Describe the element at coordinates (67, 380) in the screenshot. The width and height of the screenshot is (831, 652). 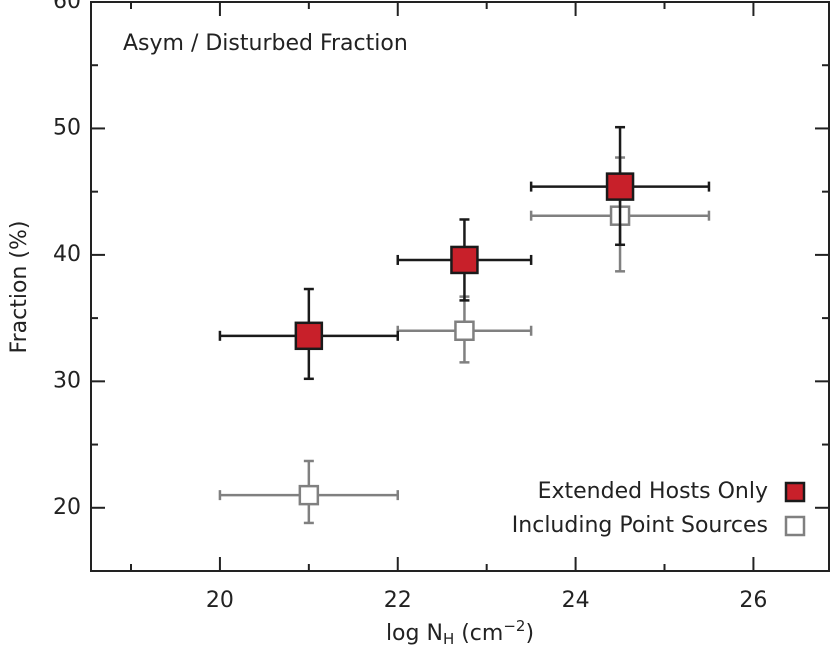
I see `y-tick-label: 30` at that location.